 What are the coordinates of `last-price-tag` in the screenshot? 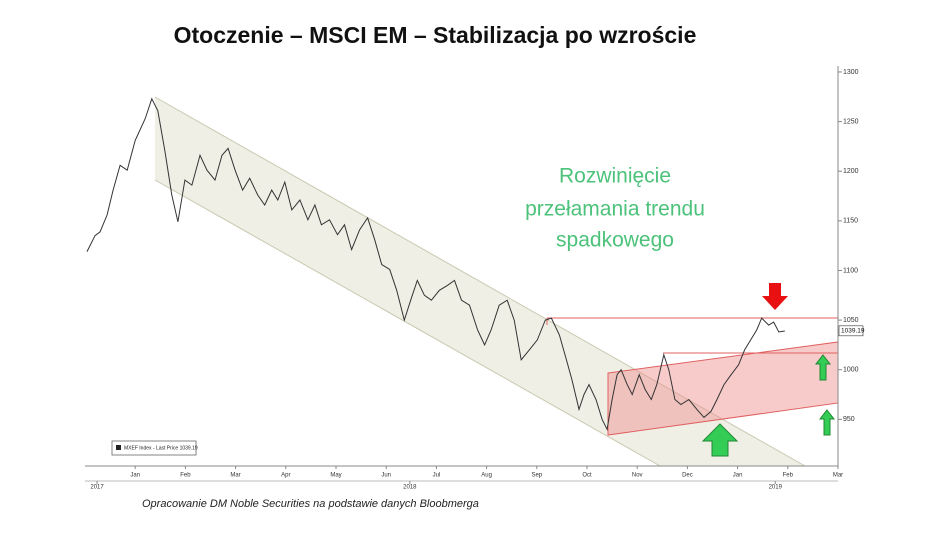 It's located at (851, 331).